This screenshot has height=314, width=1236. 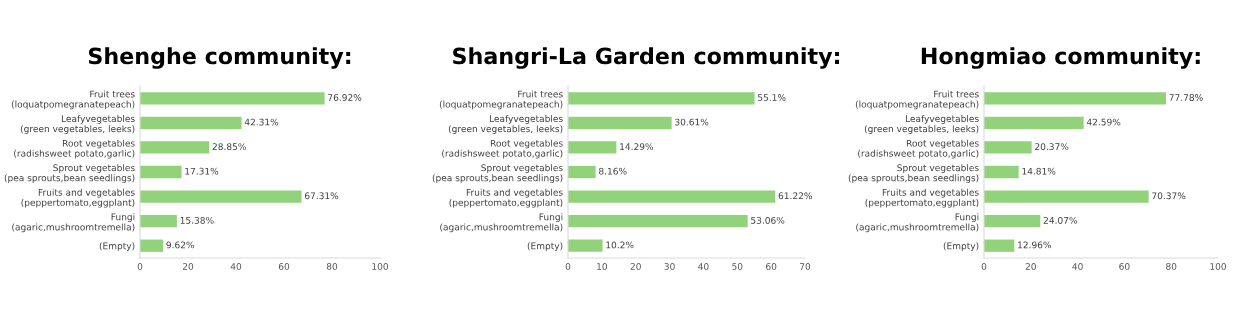 I want to click on data-label: 67.31%, so click(x=321, y=196).